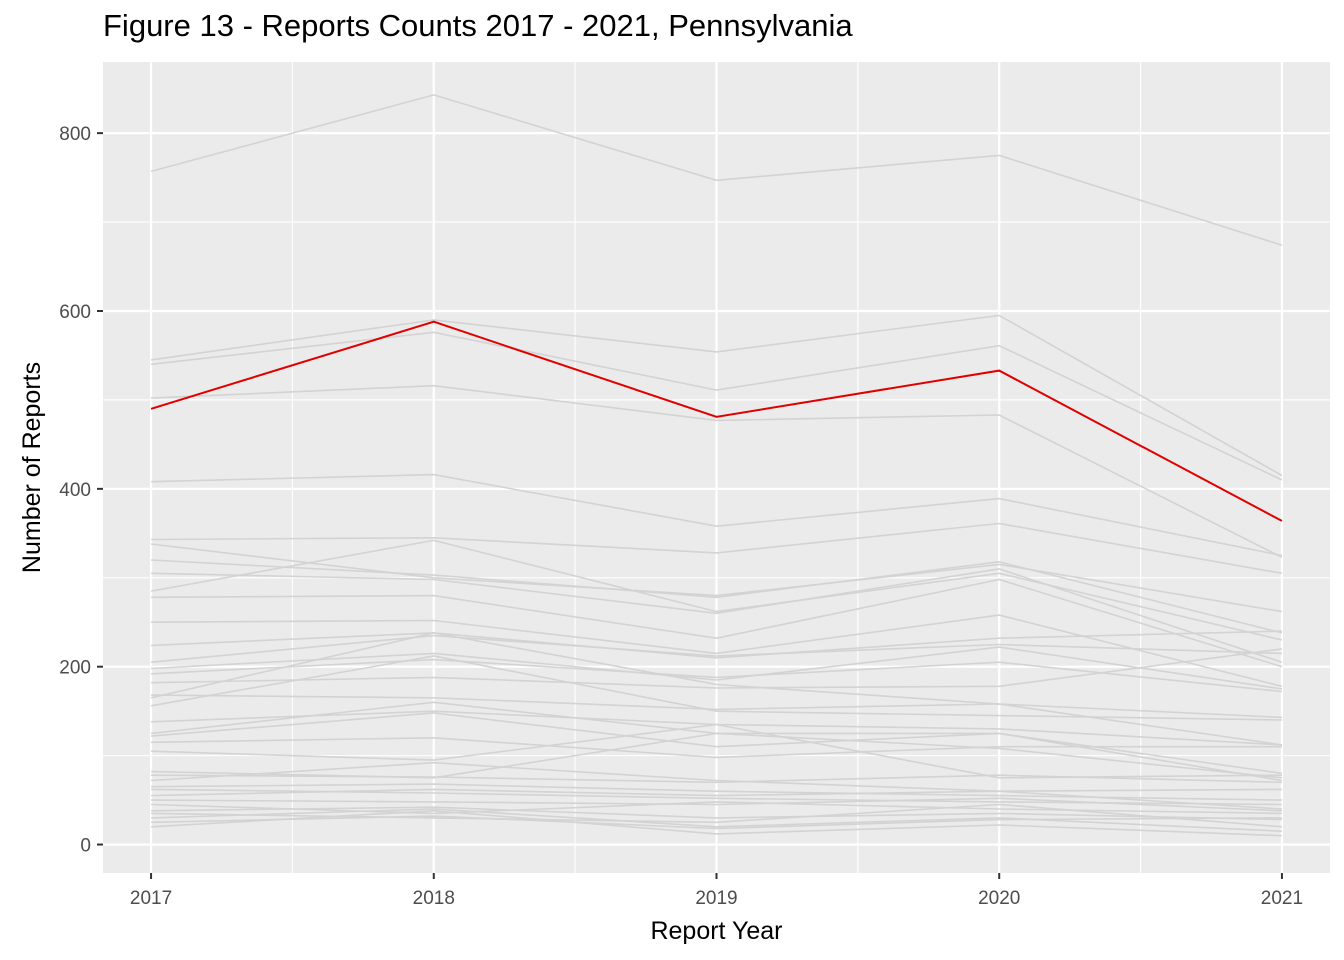 Image resolution: width=1344 pixels, height=960 pixels. Describe the element at coordinates (1282, 898) in the screenshot. I see `x-tick-label: 2021` at that location.